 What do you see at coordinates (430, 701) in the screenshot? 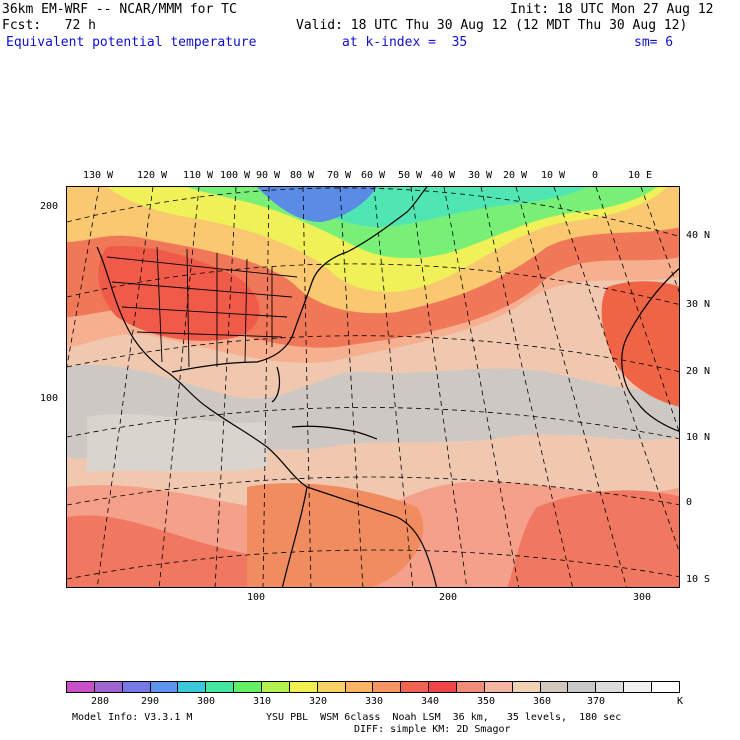
I see `legend-tick-label: 340` at bounding box center [430, 701].